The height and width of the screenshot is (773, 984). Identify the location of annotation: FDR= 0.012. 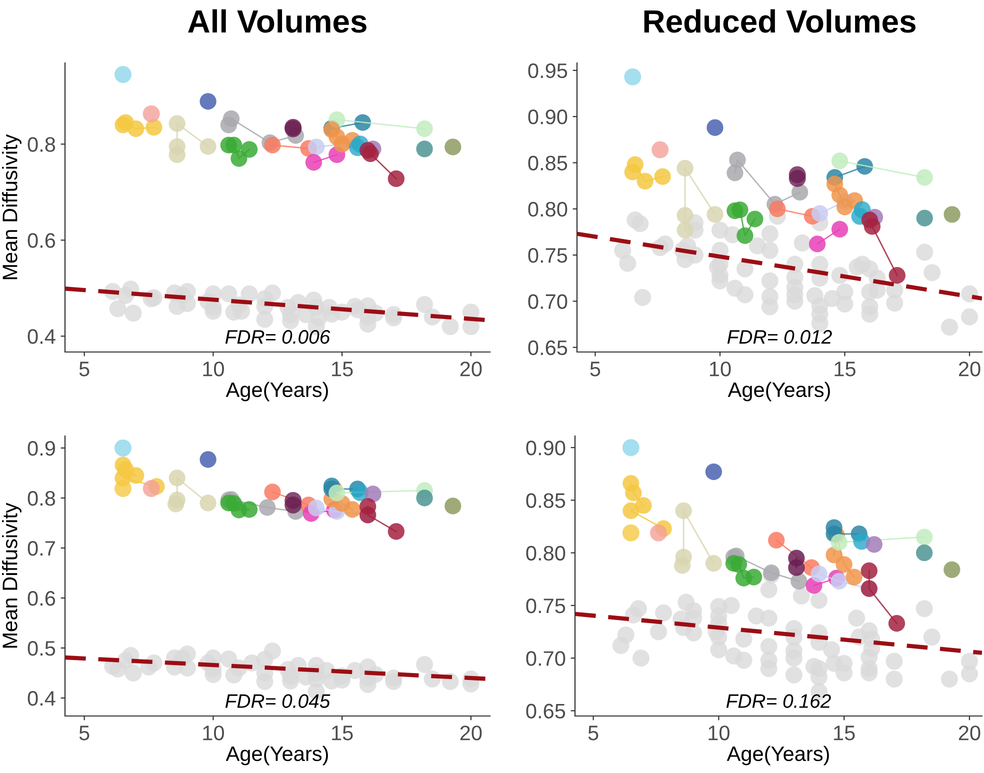
(779, 337).